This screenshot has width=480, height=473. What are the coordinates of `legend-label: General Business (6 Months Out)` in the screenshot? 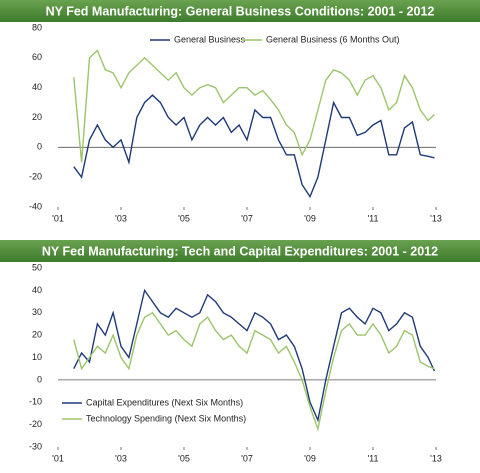 It's located at (333, 39).